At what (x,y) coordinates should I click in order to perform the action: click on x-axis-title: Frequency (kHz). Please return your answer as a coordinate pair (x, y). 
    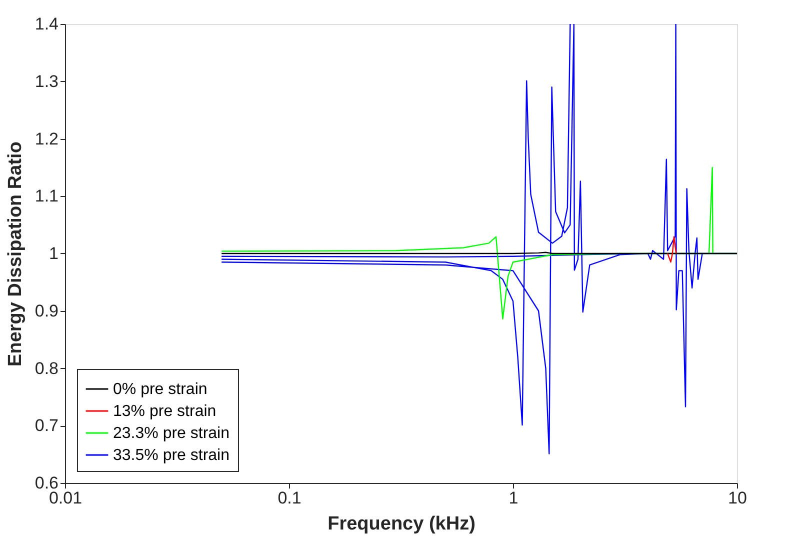
    Looking at the image, I should click on (402, 524).